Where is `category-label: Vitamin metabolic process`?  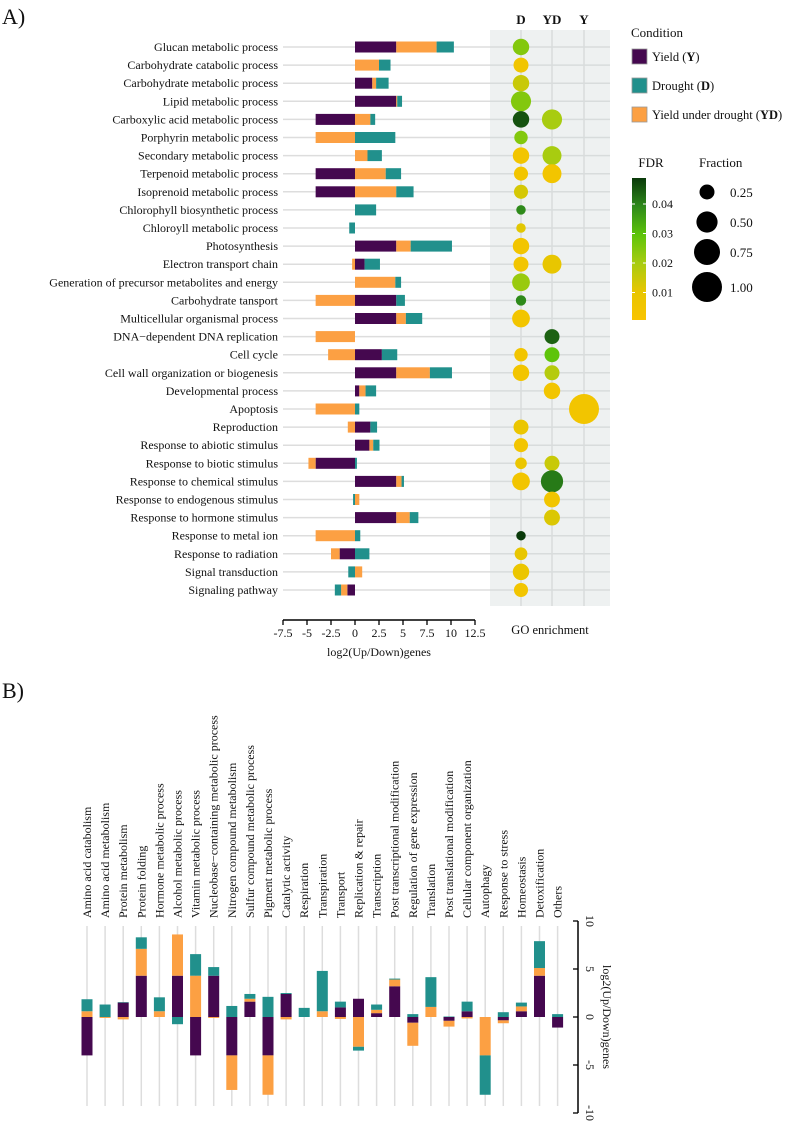 category-label: Vitamin metabolic process is located at coordinates (196, 854).